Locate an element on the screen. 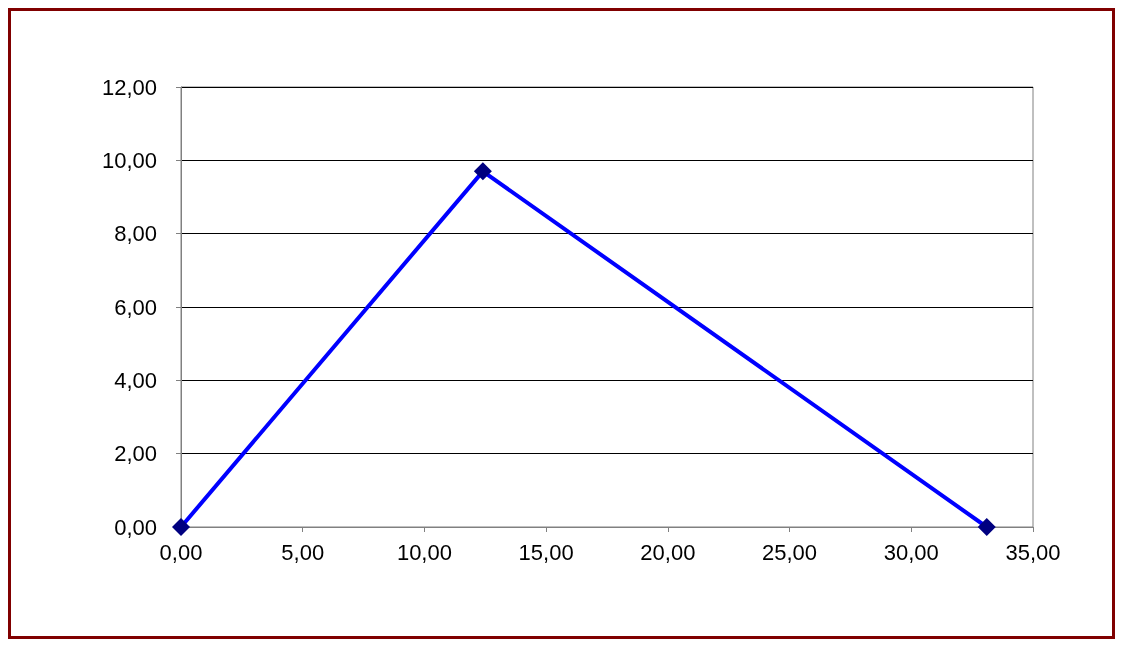  x-tick-label: 20,00 is located at coordinates (668, 552).